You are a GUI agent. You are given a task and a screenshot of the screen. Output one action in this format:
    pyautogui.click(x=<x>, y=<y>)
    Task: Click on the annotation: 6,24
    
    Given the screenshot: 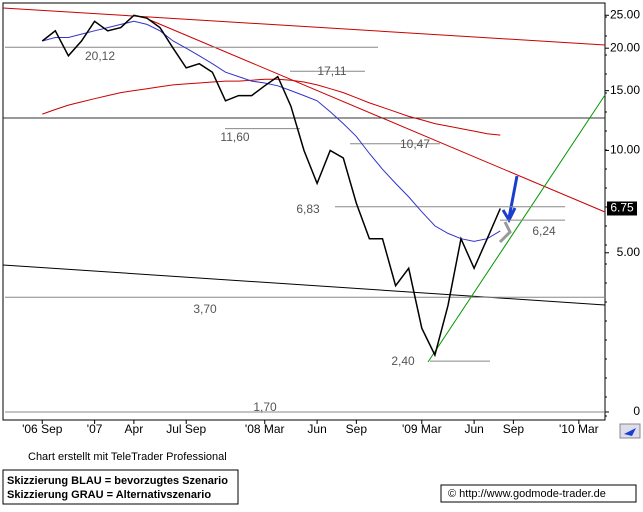 What is the action you would take?
    pyautogui.click(x=544, y=231)
    